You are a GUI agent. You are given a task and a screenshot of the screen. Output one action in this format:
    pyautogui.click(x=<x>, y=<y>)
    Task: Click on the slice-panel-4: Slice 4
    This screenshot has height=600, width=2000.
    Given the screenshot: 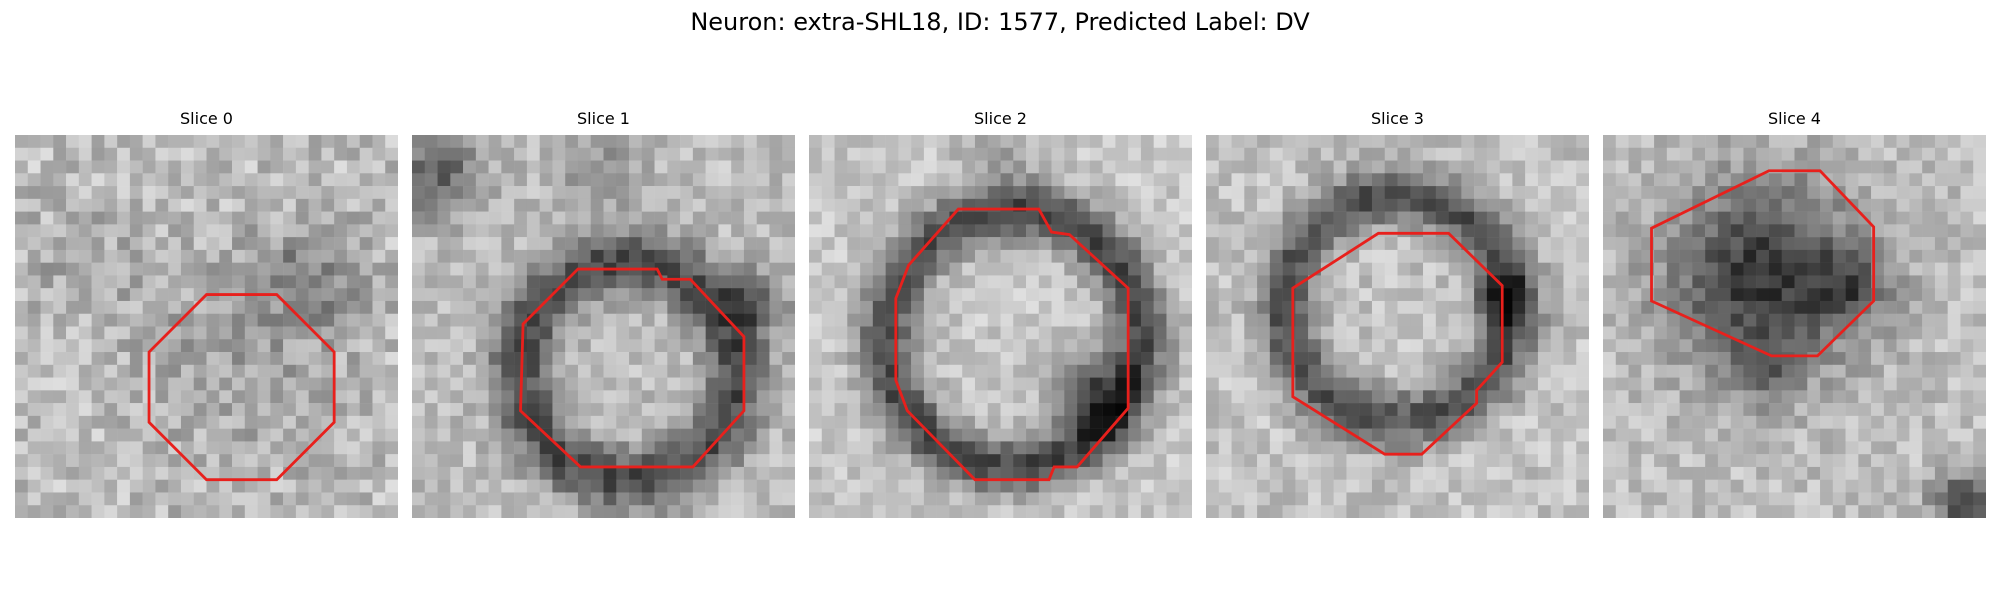 What is the action you would take?
    pyautogui.click(x=1794, y=313)
    